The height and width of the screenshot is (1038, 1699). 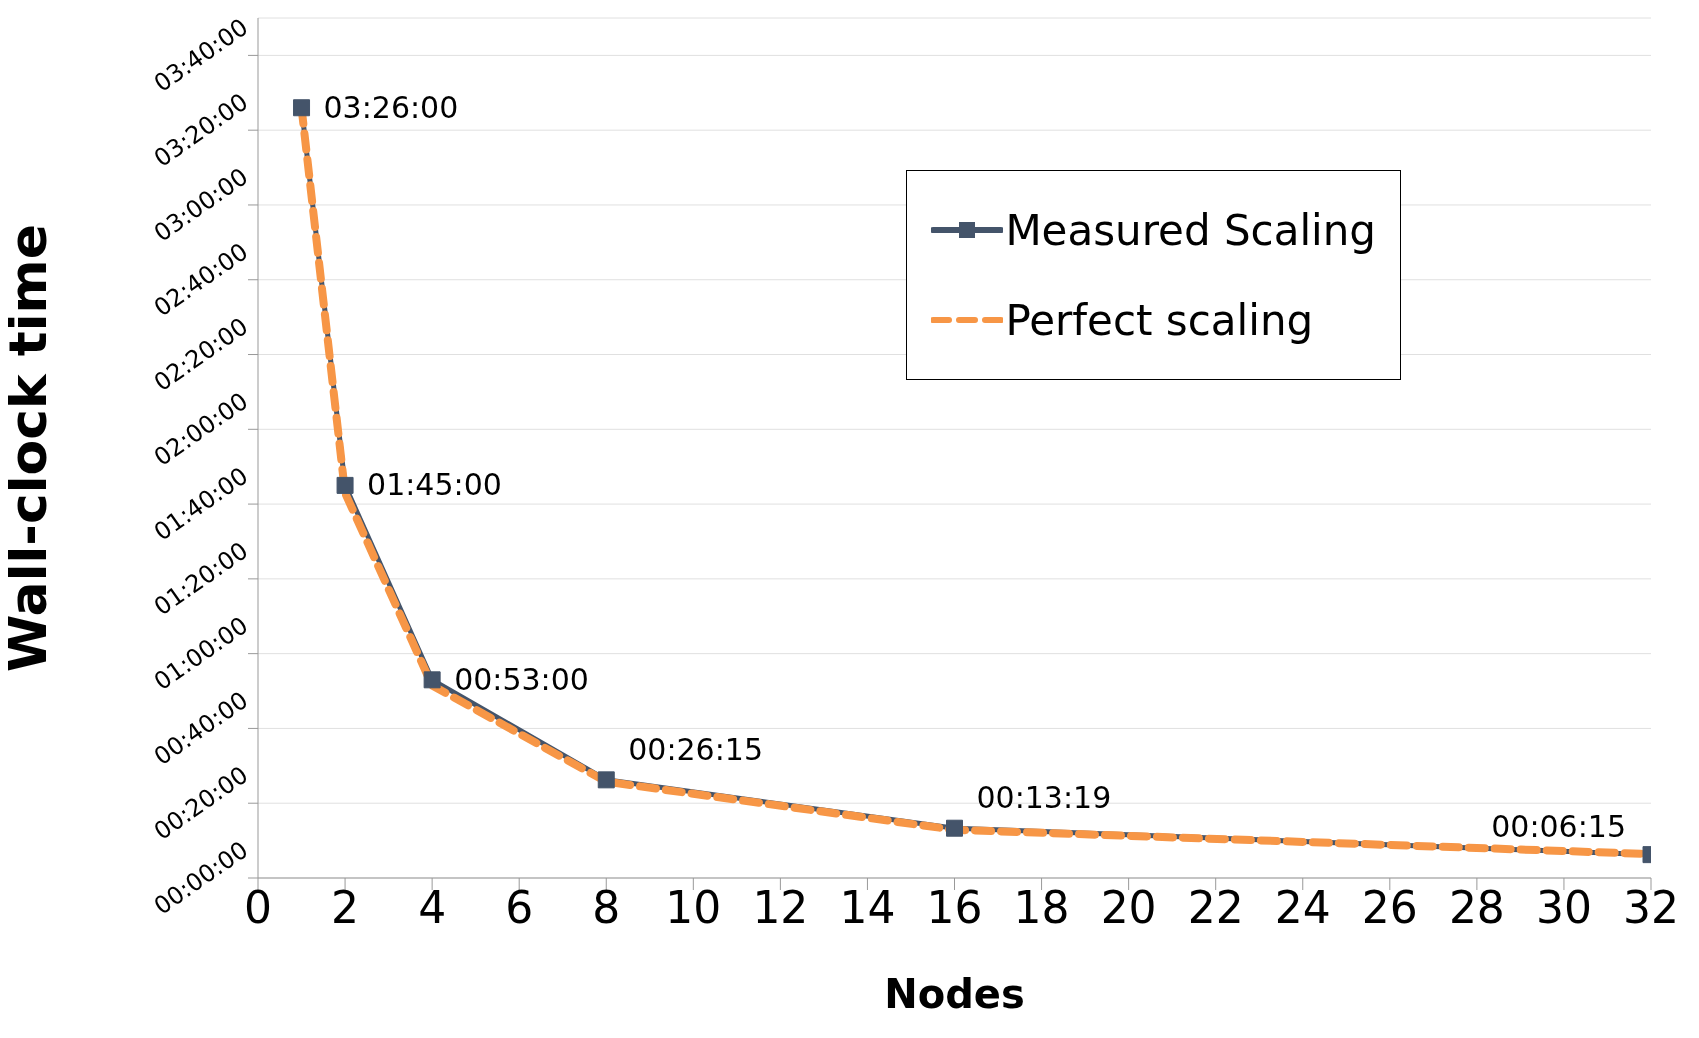 What do you see at coordinates (695, 749) in the screenshot?
I see `data-label: 00:26:15` at bounding box center [695, 749].